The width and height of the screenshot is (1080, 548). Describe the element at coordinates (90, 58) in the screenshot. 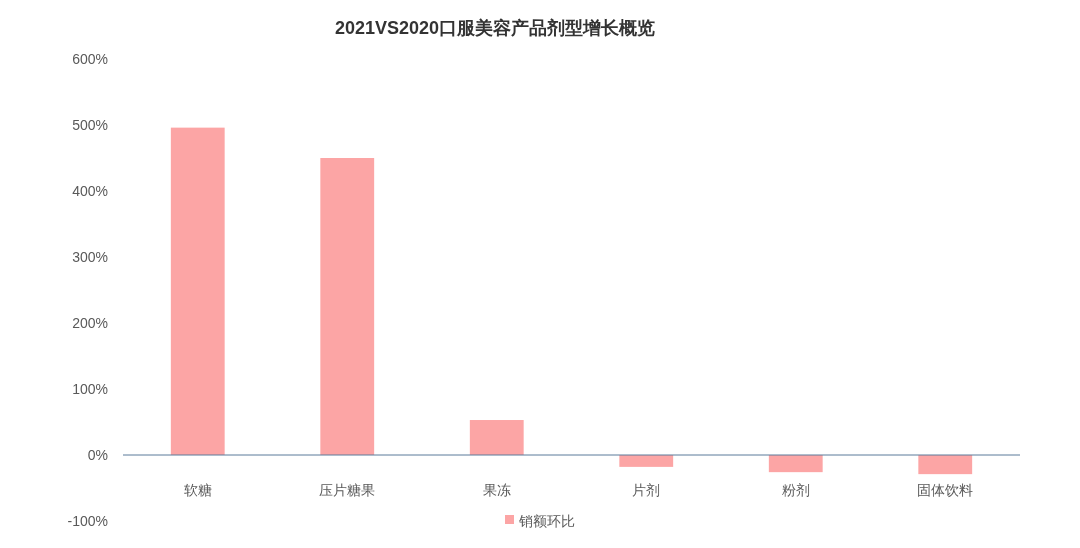

I see `y-tick-label: 600%` at that location.